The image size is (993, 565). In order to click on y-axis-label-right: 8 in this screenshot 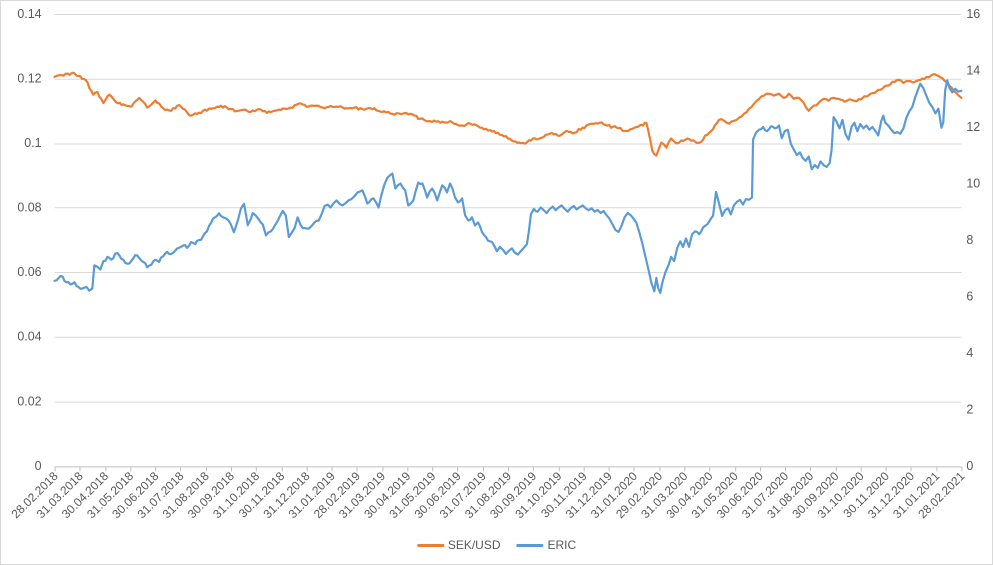, I will do `click(969, 240)`.